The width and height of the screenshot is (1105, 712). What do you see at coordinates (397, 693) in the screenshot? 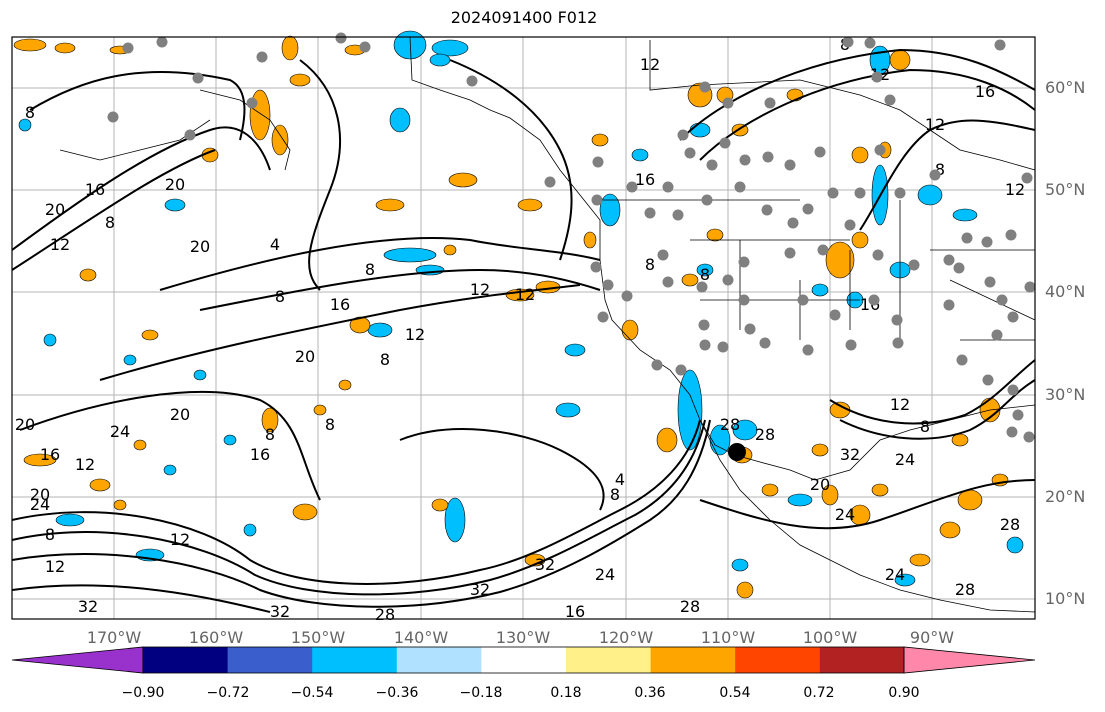
I see `colorbar-tick-label: −0.36` at bounding box center [397, 693].